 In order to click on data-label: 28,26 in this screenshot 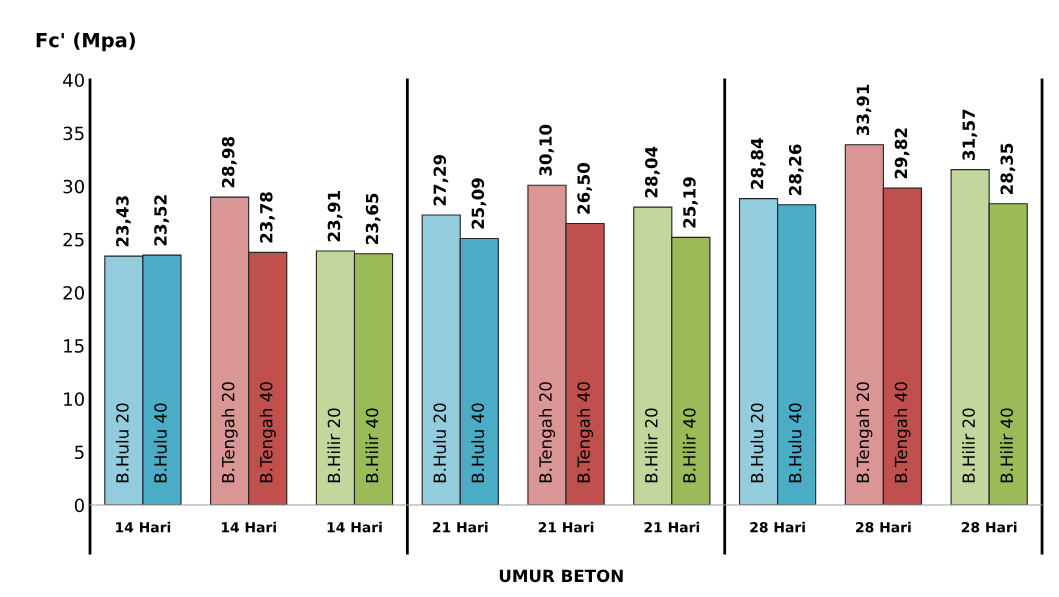, I will do `click(796, 169)`.